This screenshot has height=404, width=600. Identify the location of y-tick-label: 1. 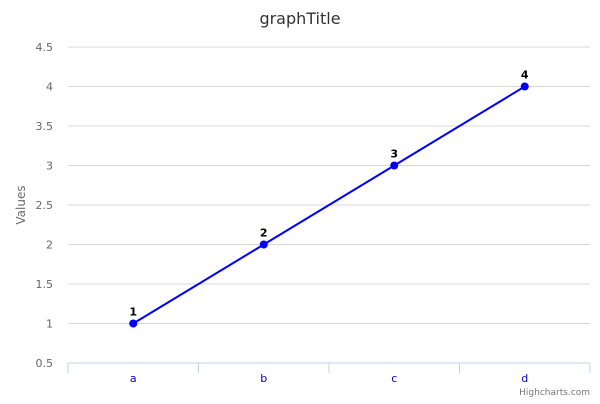
(49, 324).